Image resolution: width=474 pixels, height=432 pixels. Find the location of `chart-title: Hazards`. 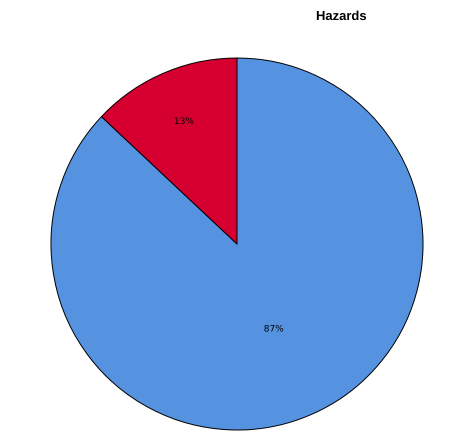

chart-title: Hazards is located at coordinates (341, 15).